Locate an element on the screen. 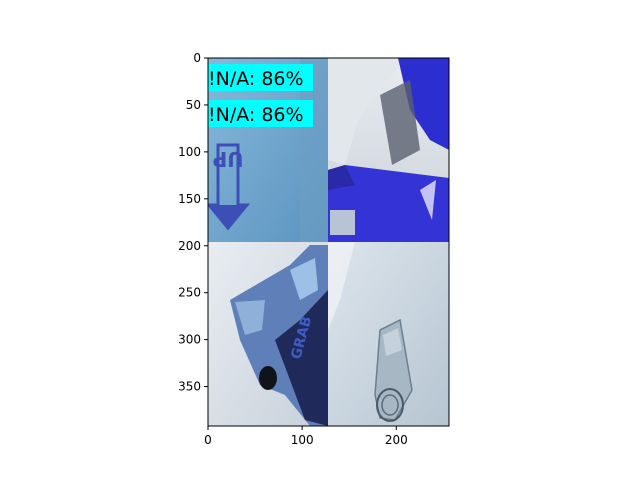  x-tick-label: 100 is located at coordinates (302, 440).